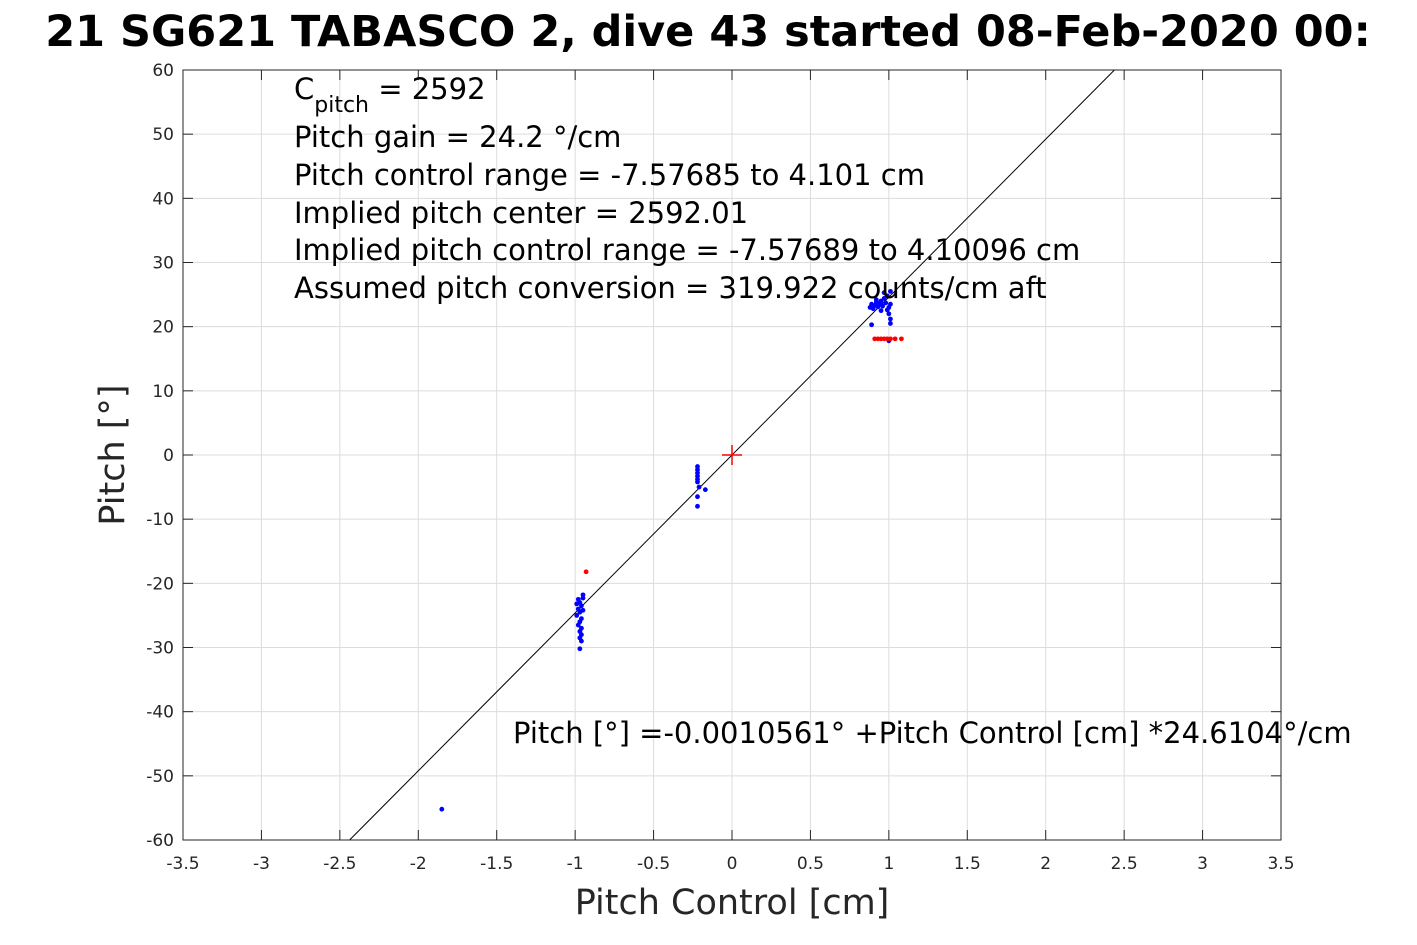 The image size is (1417, 945). I want to click on center-marker-group, so click(732, 455).